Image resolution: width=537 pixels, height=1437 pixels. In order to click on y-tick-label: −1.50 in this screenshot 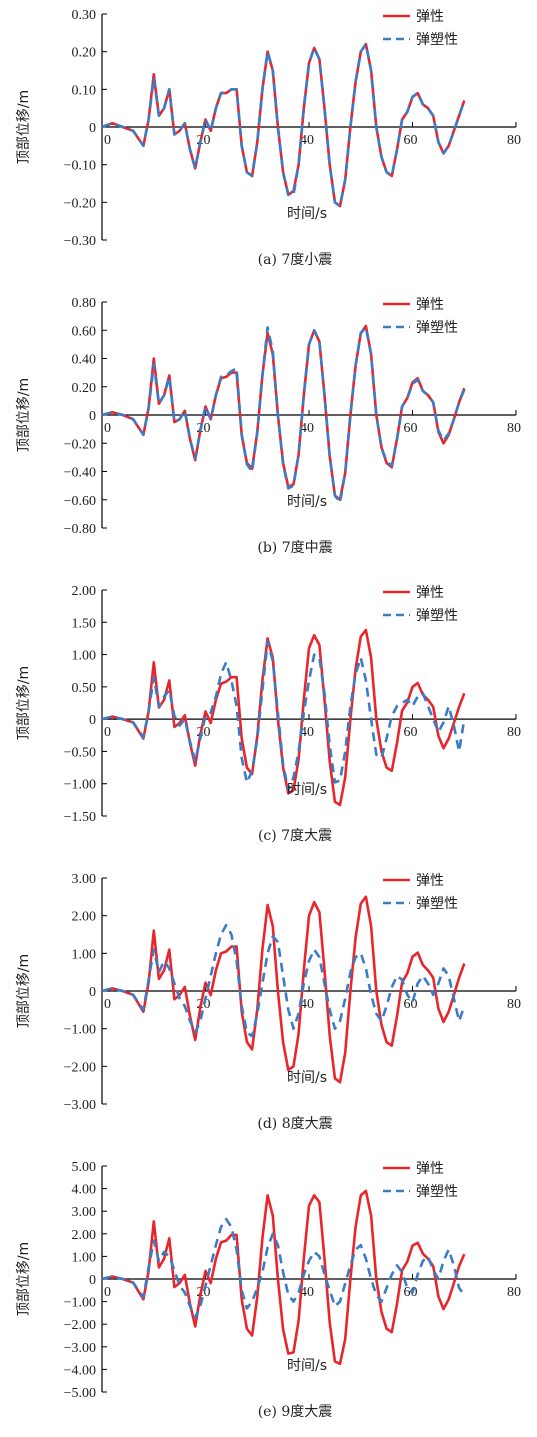, I will do `click(80, 817)`.